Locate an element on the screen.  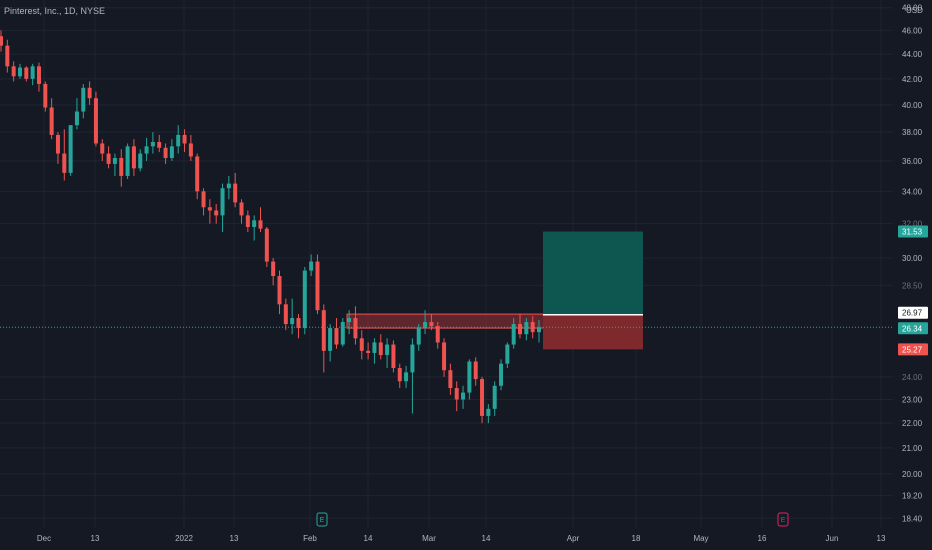
currency-label: USD is located at coordinates (914, 10).